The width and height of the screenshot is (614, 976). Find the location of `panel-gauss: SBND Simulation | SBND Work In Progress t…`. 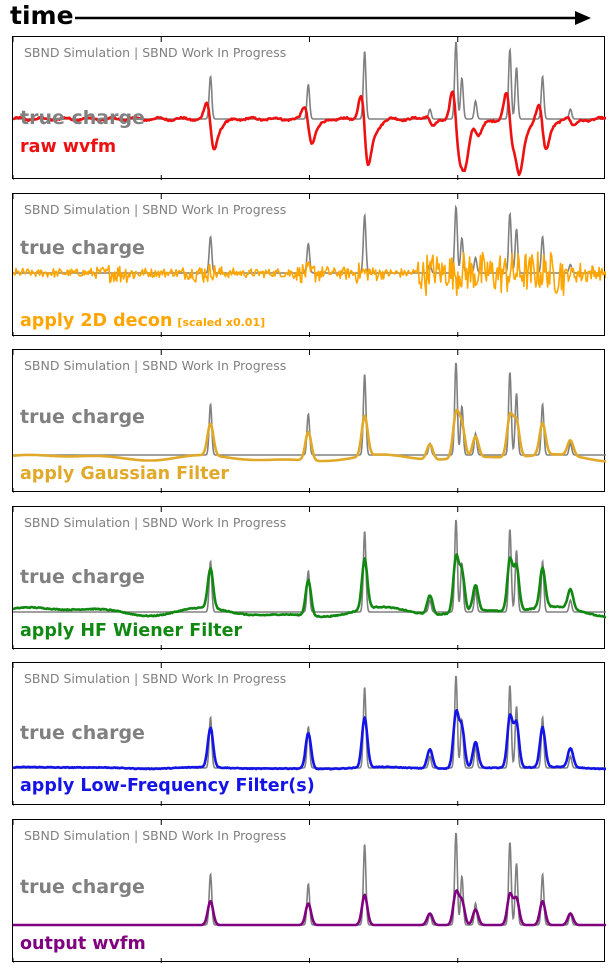

panel-gauss: SBND Simulation | SBND Work In Progress t… is located at coordinates (309, 421).